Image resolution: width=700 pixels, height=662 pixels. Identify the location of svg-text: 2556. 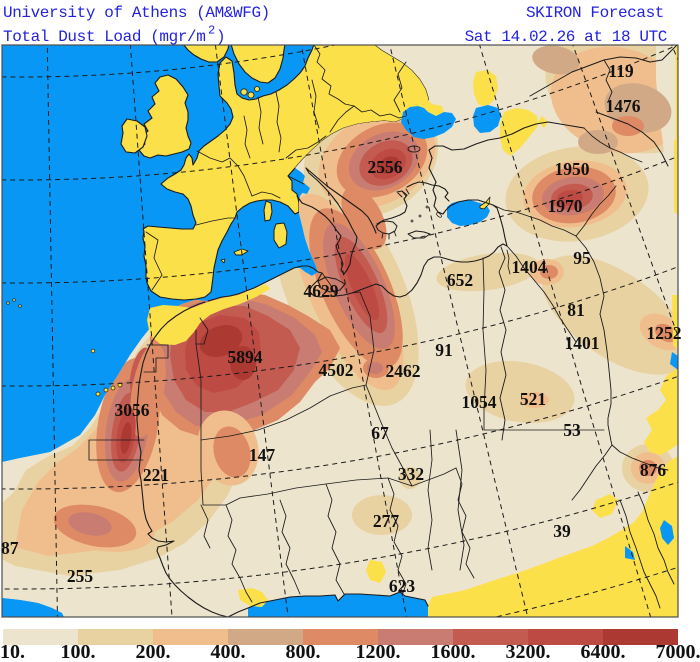
(385, 167).